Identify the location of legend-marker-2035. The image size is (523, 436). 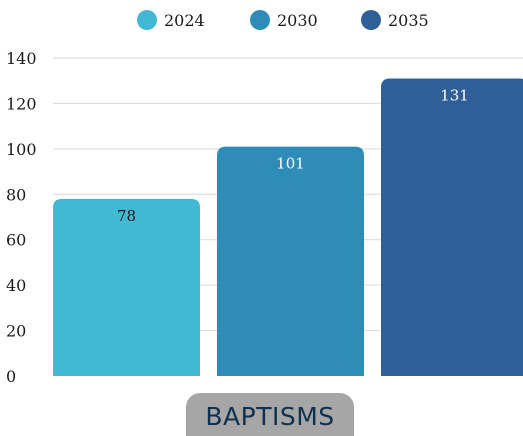
(371, 20).